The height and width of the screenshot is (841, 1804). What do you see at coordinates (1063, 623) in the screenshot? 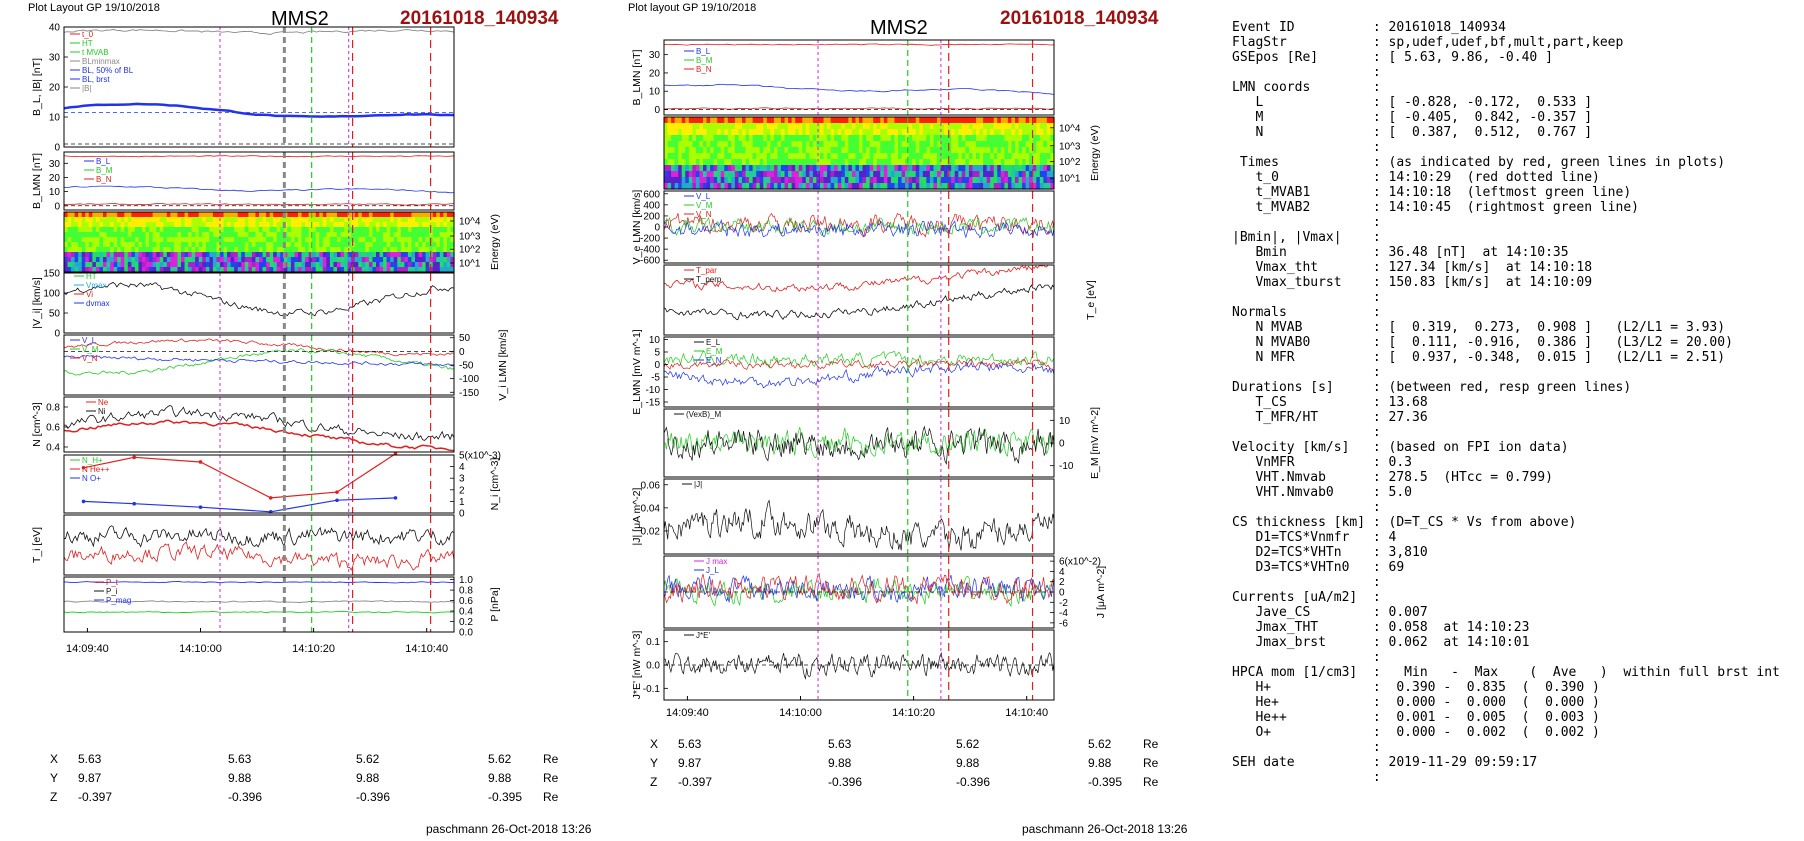
I see `y-tick-label: -6` at bounding box center [1063, 623].